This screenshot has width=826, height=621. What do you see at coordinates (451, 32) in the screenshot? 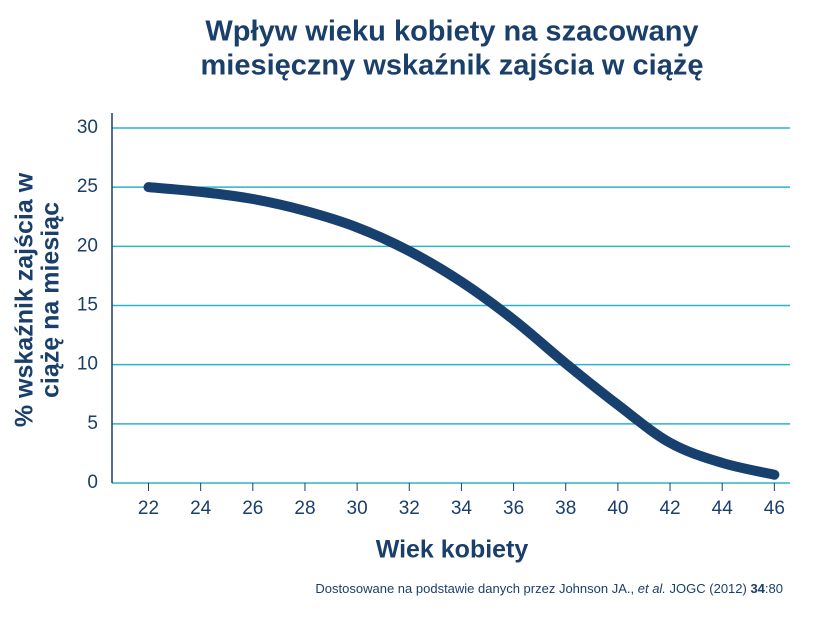
I see `chart-title: Wpływ wieku kobiety na szacowany` at bounding box center [451, 32].